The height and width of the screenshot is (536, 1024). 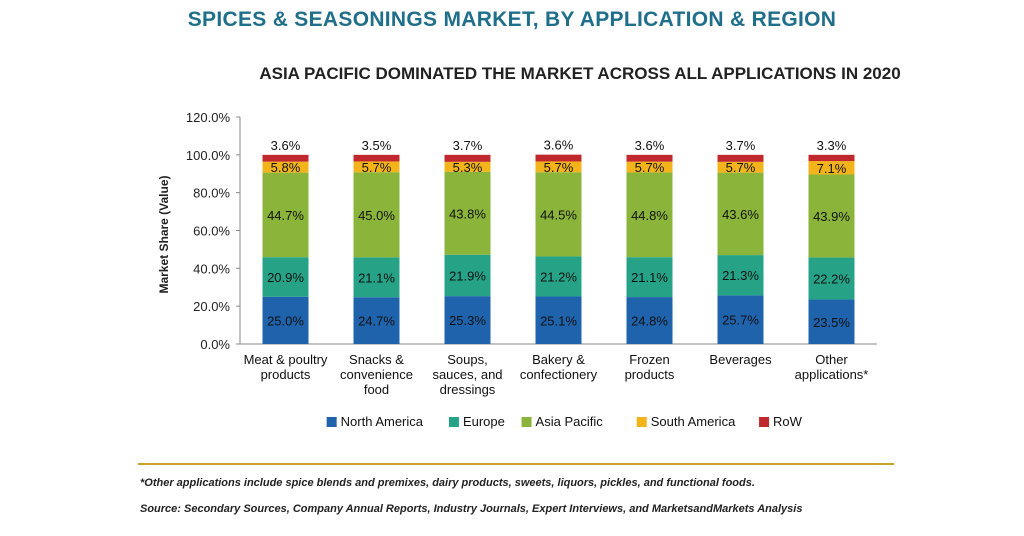 What do you see at coordinates (208, 117) in the screenshot?
I see `y-tick-label: 120.0%` at bounding box center [208, 117].